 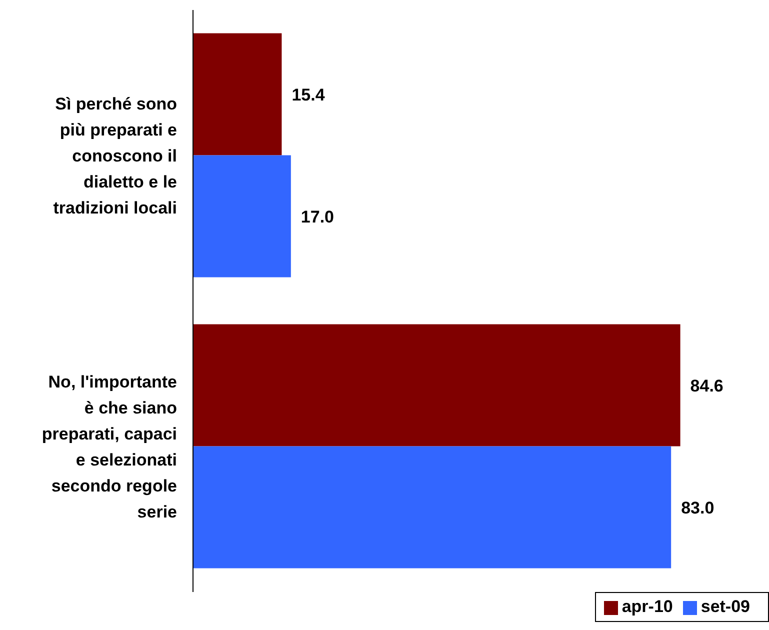 I want to click on legend-label: set-09, so click(x=725, y=606).